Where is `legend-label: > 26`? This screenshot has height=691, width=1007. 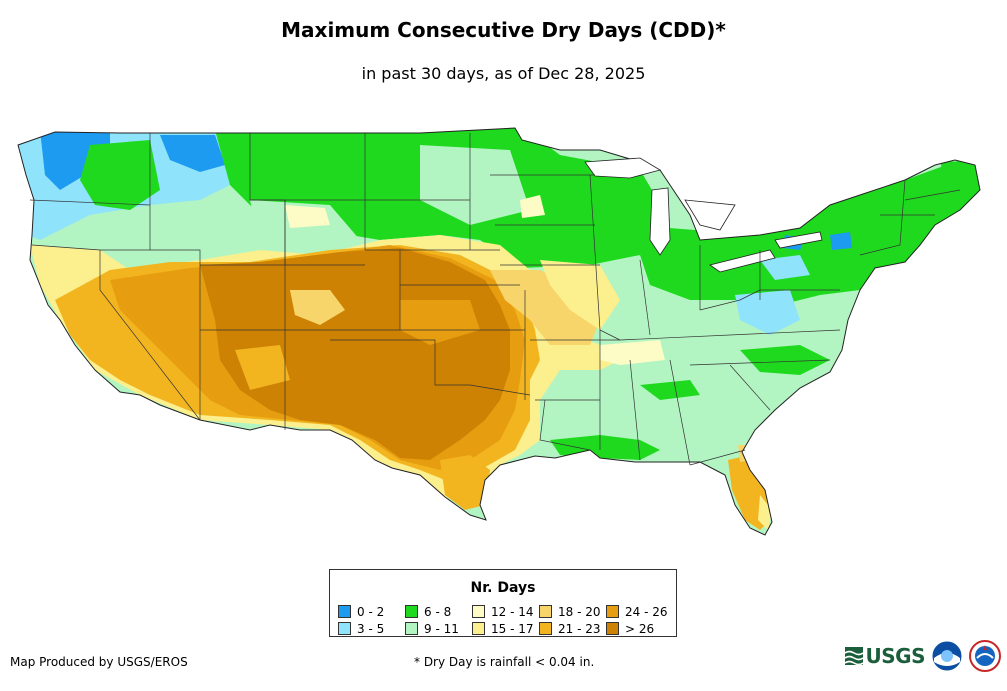 legend-label: > 26 is located at coordinates (640, 628).